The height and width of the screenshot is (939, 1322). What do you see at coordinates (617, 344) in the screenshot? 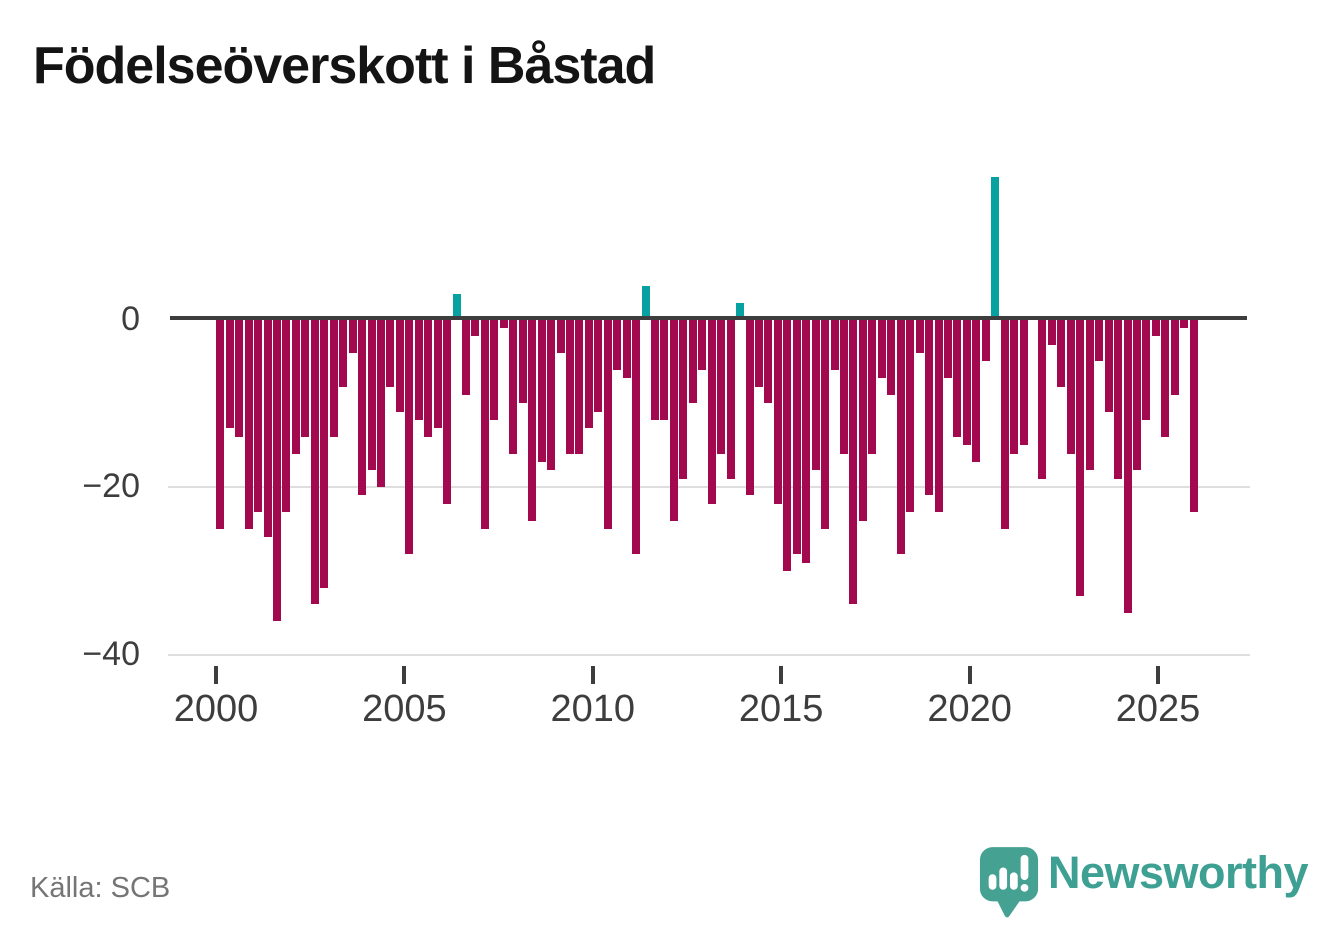
I see `bar-2010q3` at bounding box center [617, 344].